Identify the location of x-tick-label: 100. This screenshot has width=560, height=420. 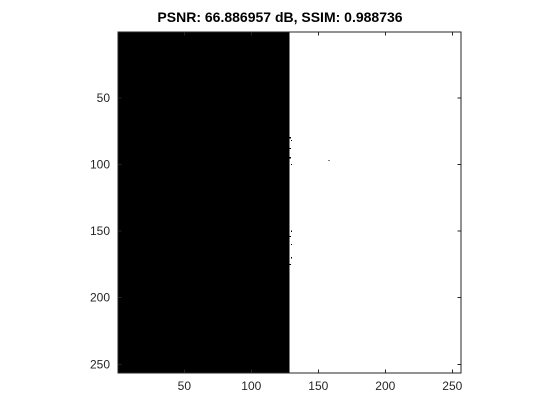
(251, 386).